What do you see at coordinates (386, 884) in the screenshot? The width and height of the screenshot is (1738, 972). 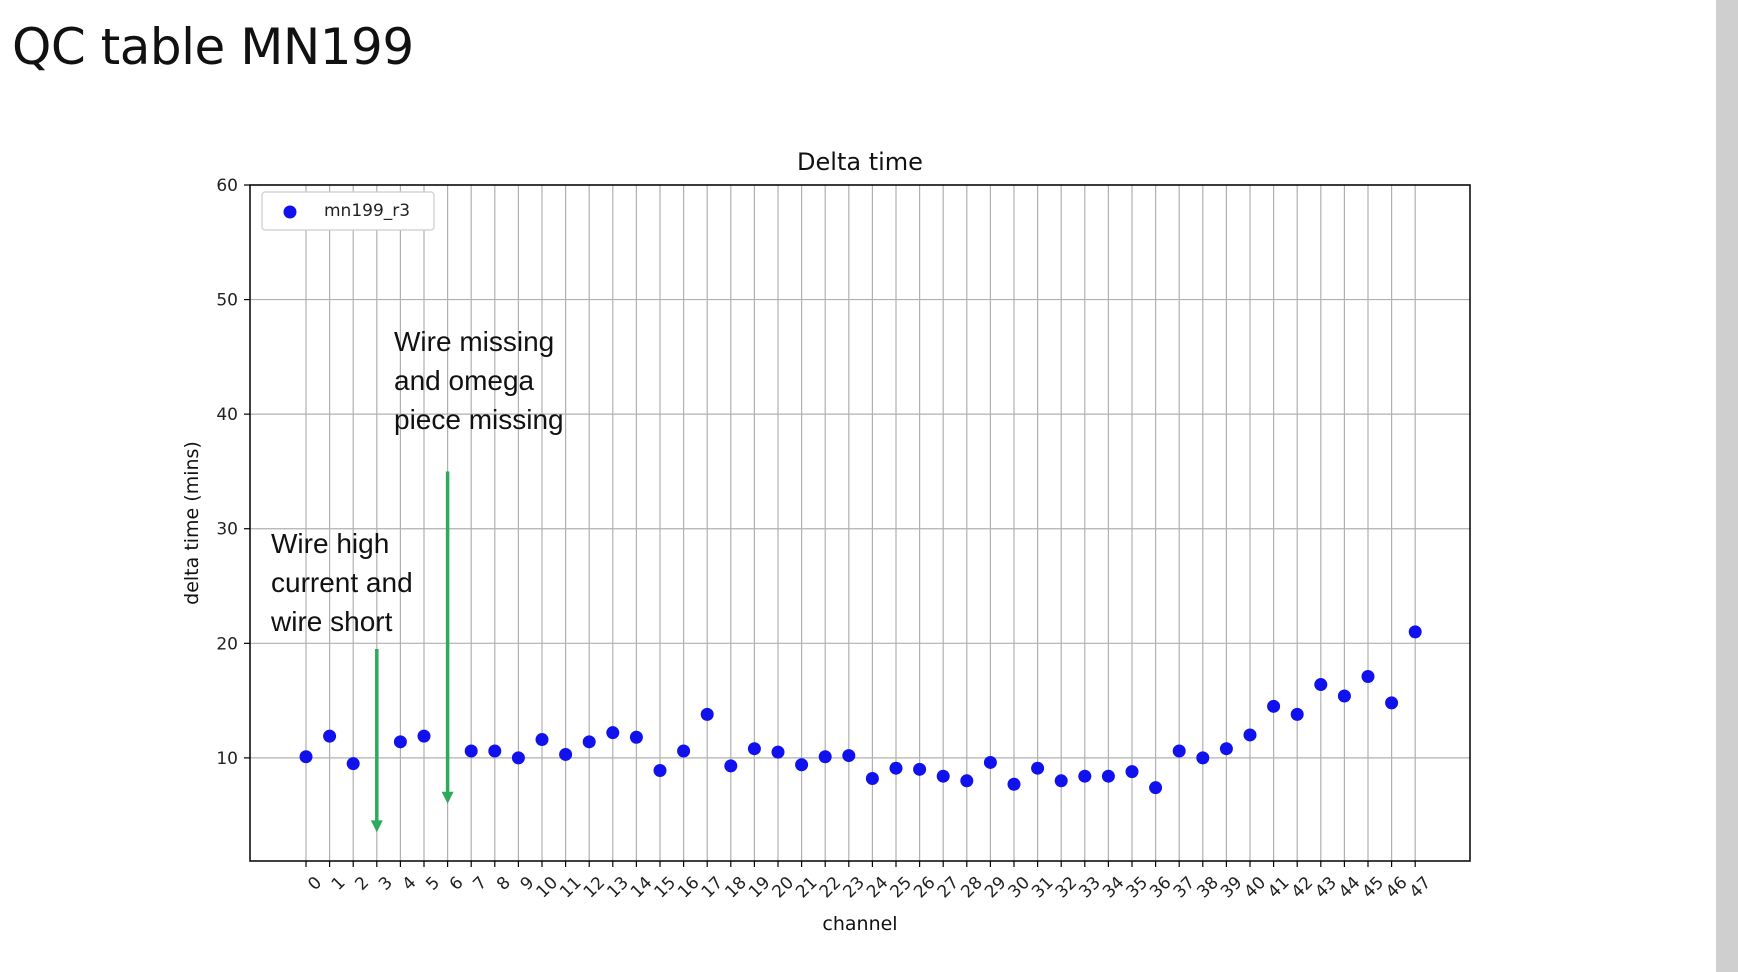 I see `x-tick-label: 3` at bounding box center [386, 884].